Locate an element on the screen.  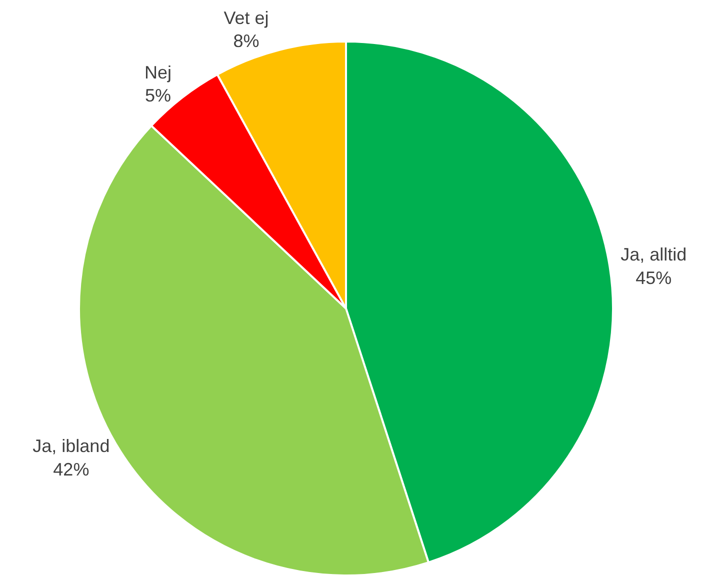
data-label: 42% is located at coordinates (71, 469).